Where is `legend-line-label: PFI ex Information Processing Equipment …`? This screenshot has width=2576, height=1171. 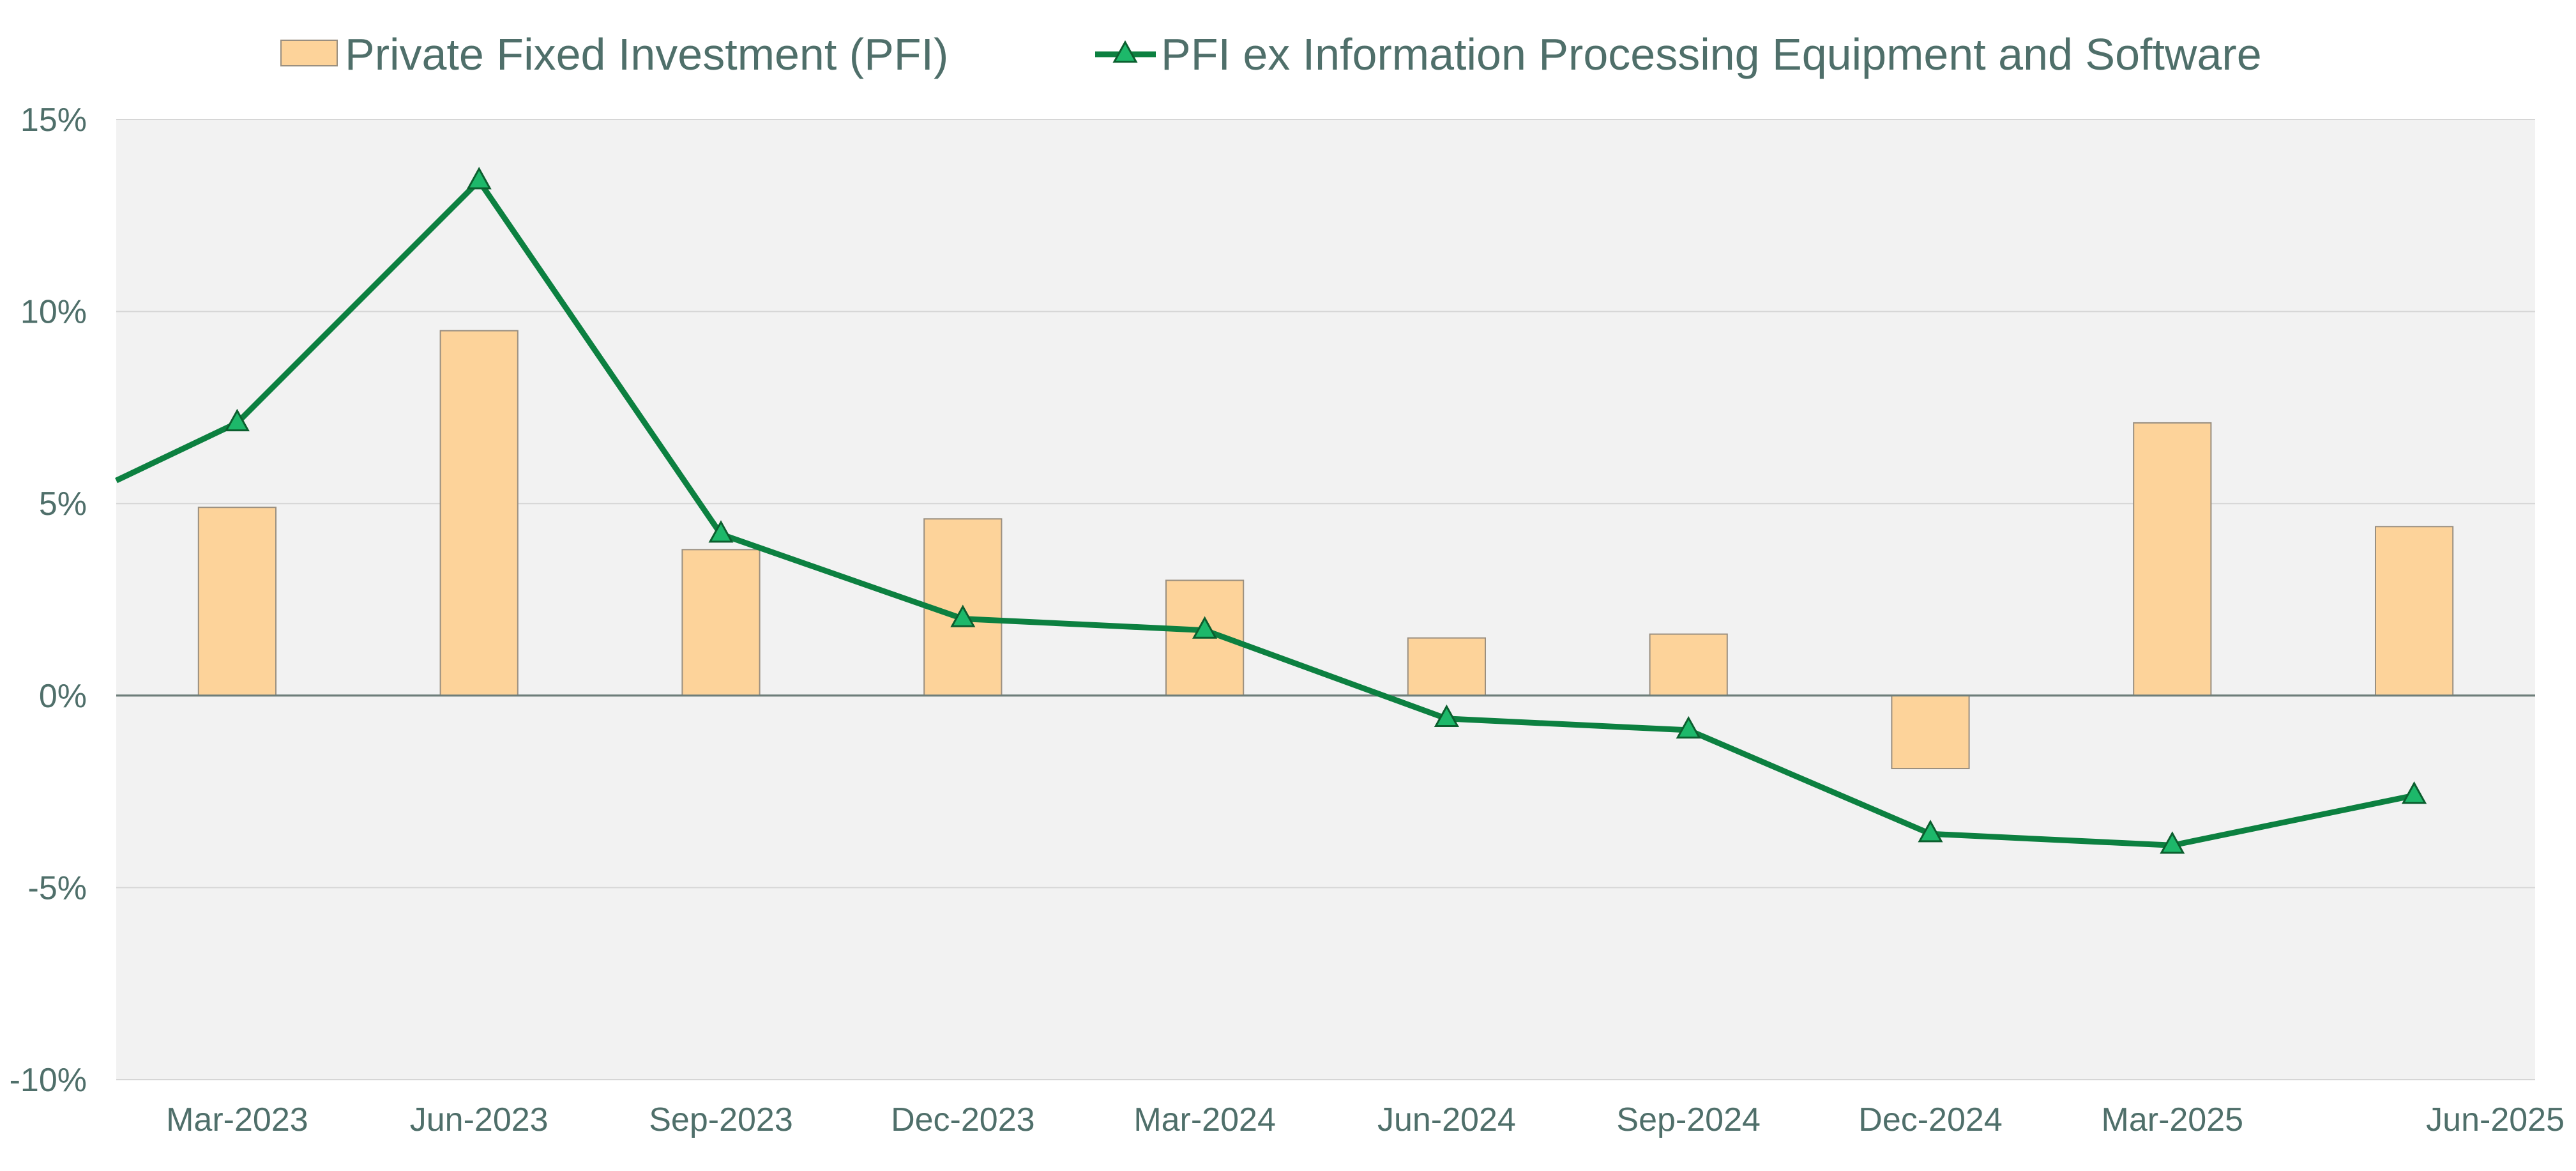 legend-line-label: PFI ex Information Processing Equipment … is located at coordinates (1712, 54).